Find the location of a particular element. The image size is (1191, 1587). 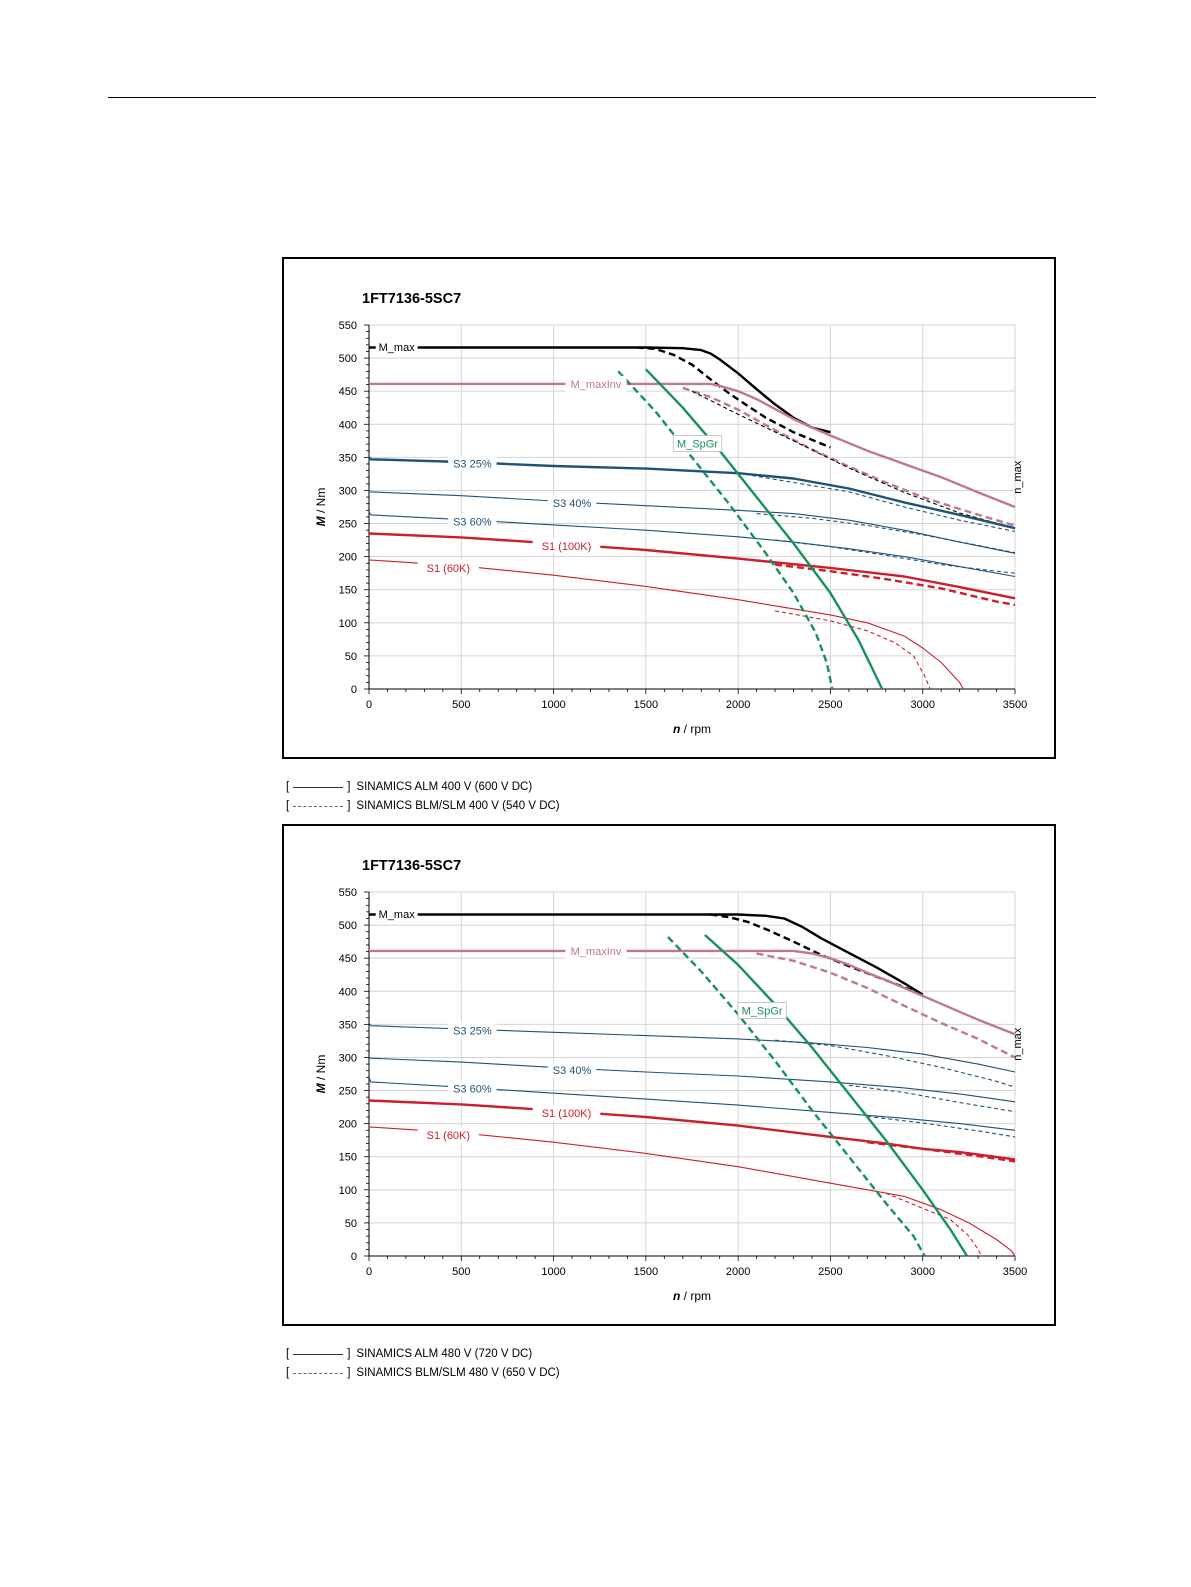

series-line-m-spgr is located at coordinates (836, 1095).